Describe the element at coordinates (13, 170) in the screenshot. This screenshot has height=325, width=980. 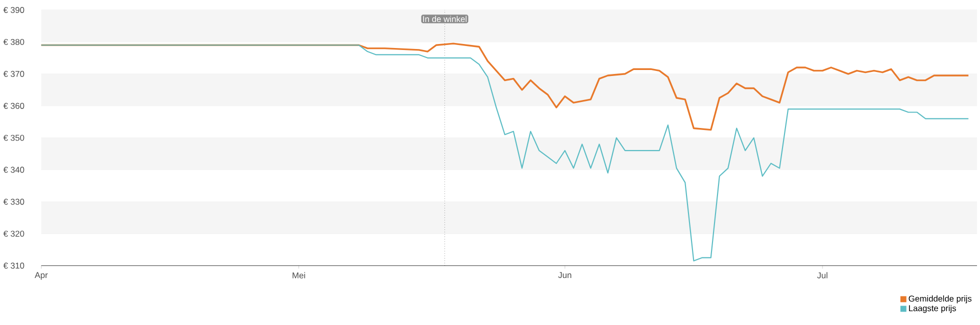
I see `y-tick-label: € 340` at that location.